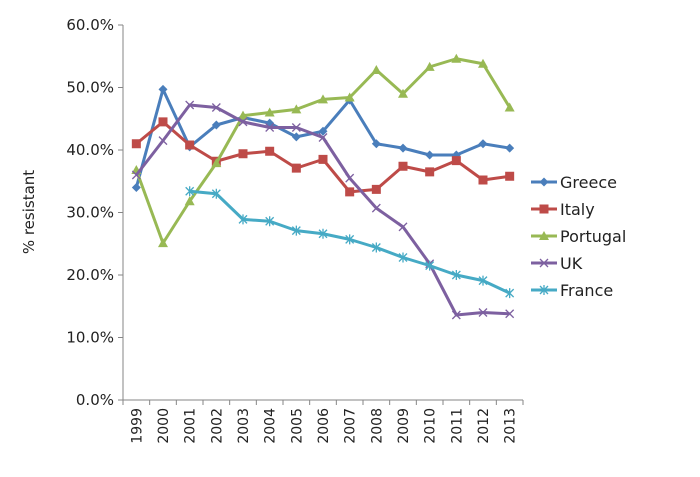  Describe the element at coordinates (593, 236) in the screenshot. I see `legend-label: Portugal` at that location.